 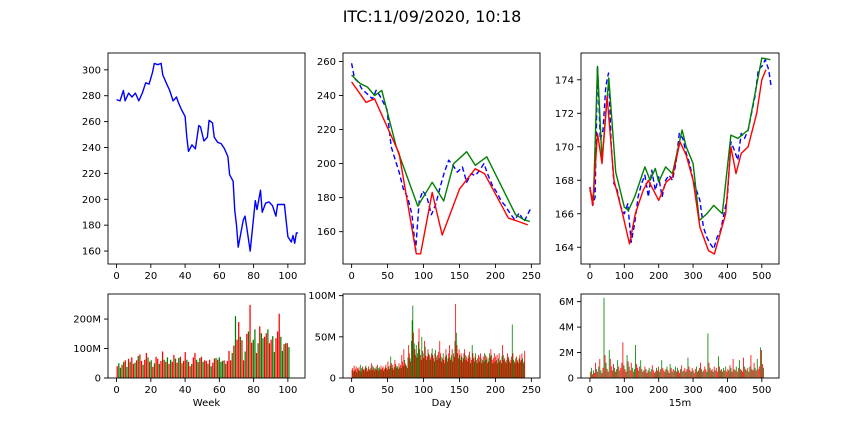 I want to click on y-tick-label: 0, so click(x=333, y=379).